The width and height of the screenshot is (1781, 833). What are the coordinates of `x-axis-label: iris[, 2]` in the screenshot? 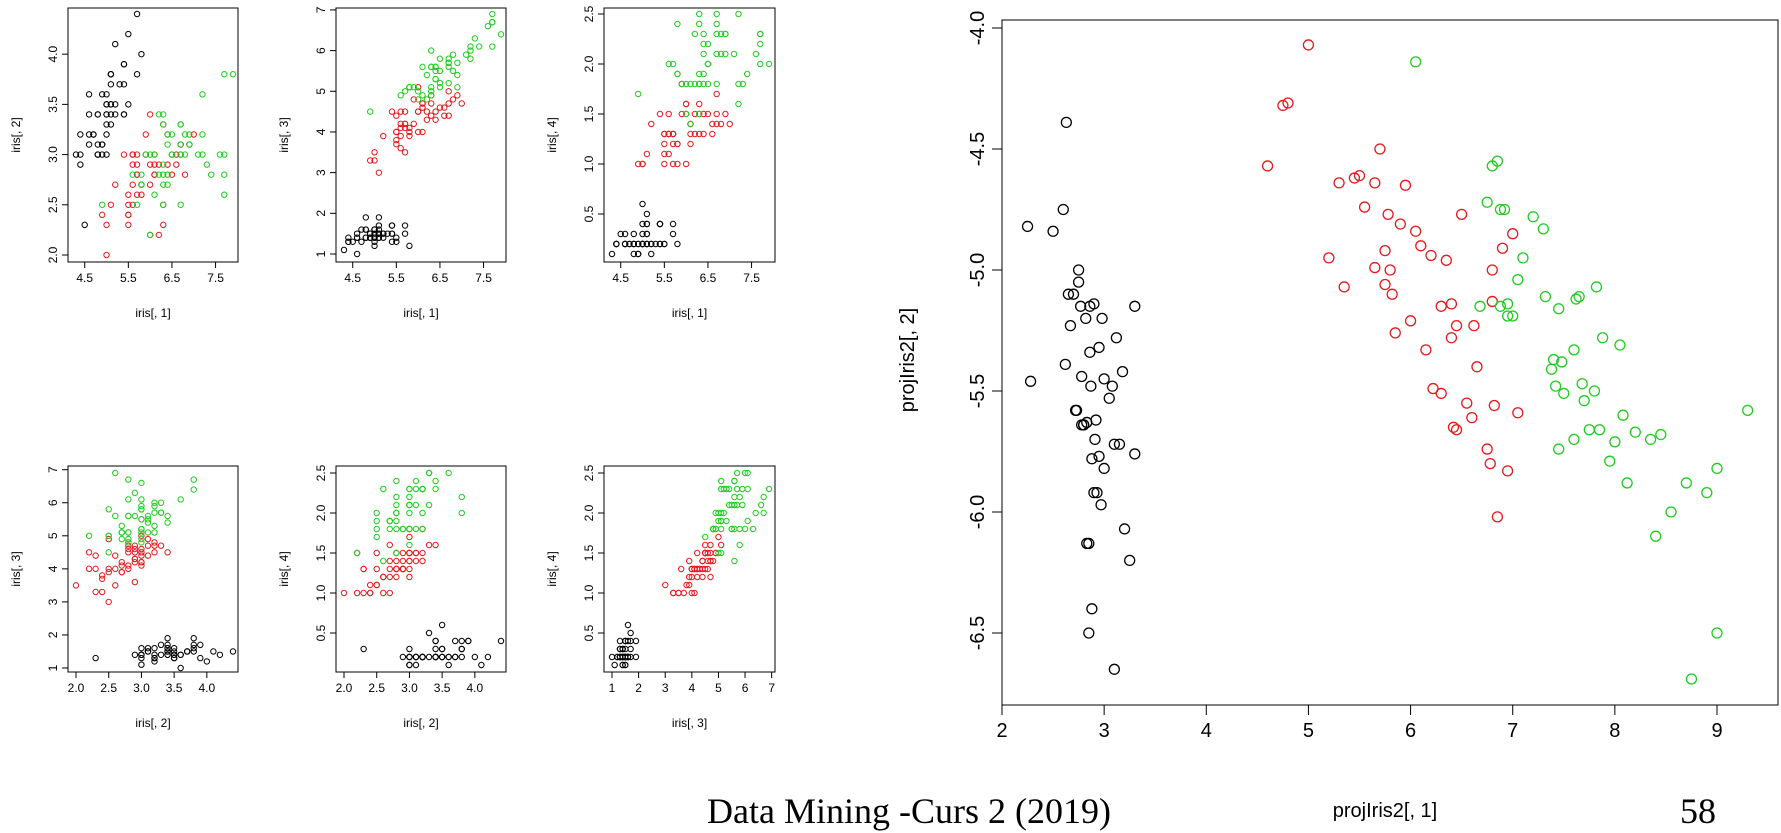 It's located at (420, 723).